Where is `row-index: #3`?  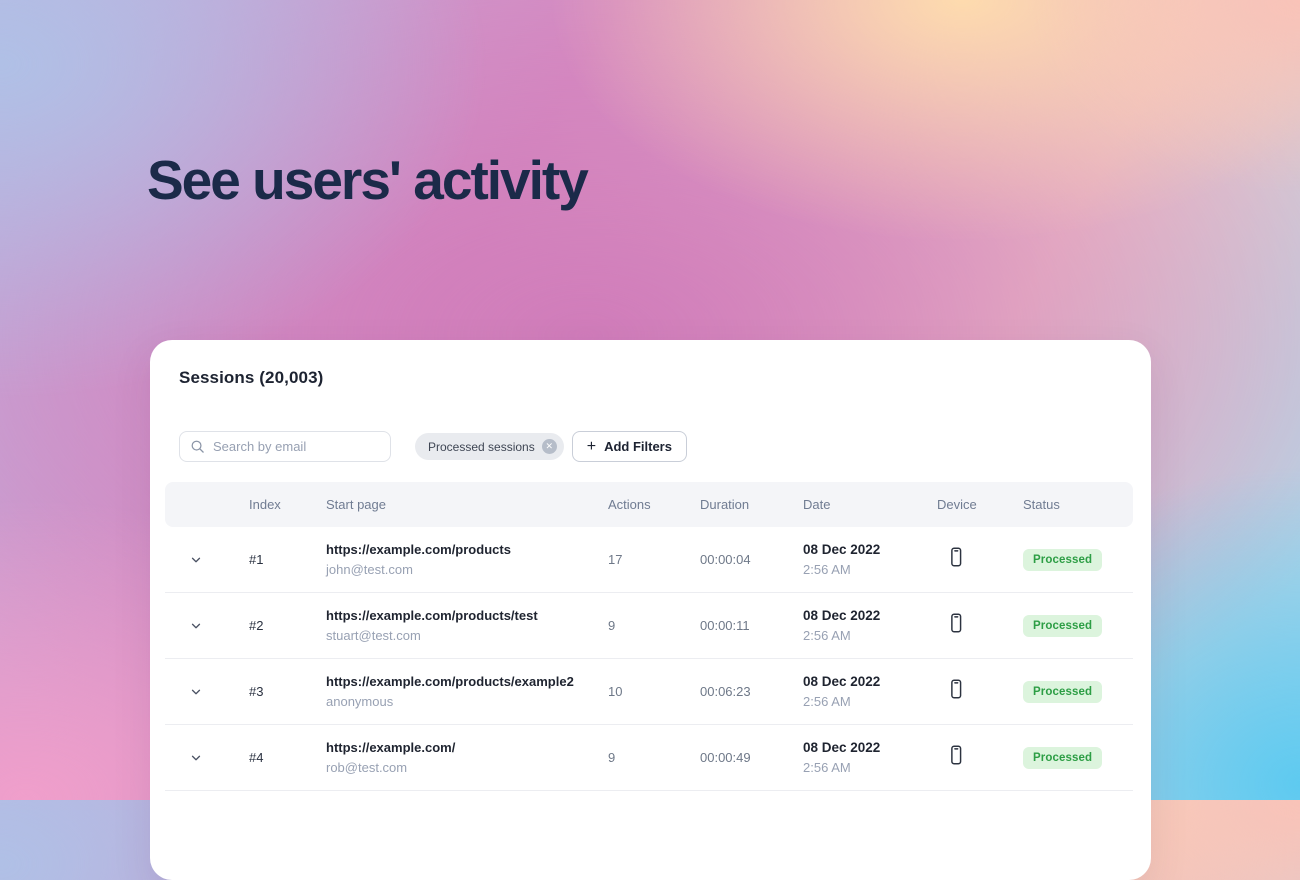 row-index: #3 is located at coordinates (256, 691).